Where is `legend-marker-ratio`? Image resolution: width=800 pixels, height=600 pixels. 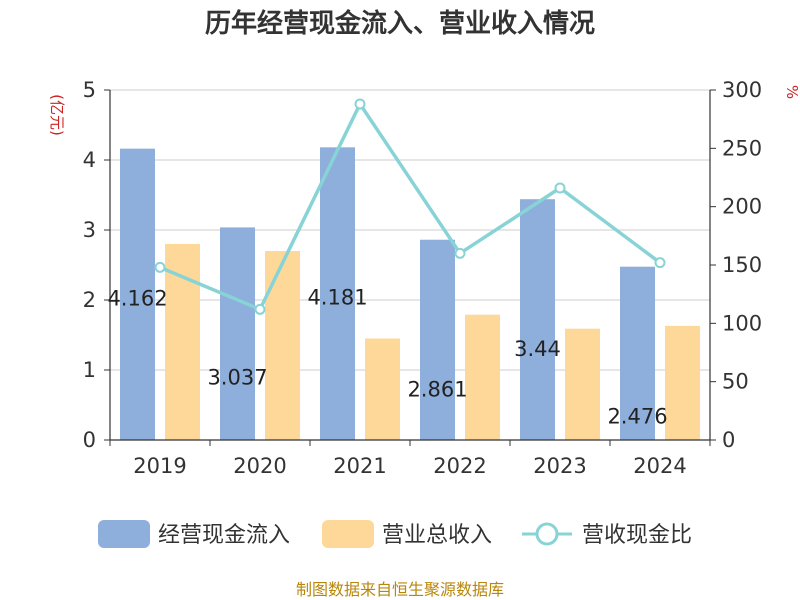 legend-marker-ratio is located at coordinates (547, 534).